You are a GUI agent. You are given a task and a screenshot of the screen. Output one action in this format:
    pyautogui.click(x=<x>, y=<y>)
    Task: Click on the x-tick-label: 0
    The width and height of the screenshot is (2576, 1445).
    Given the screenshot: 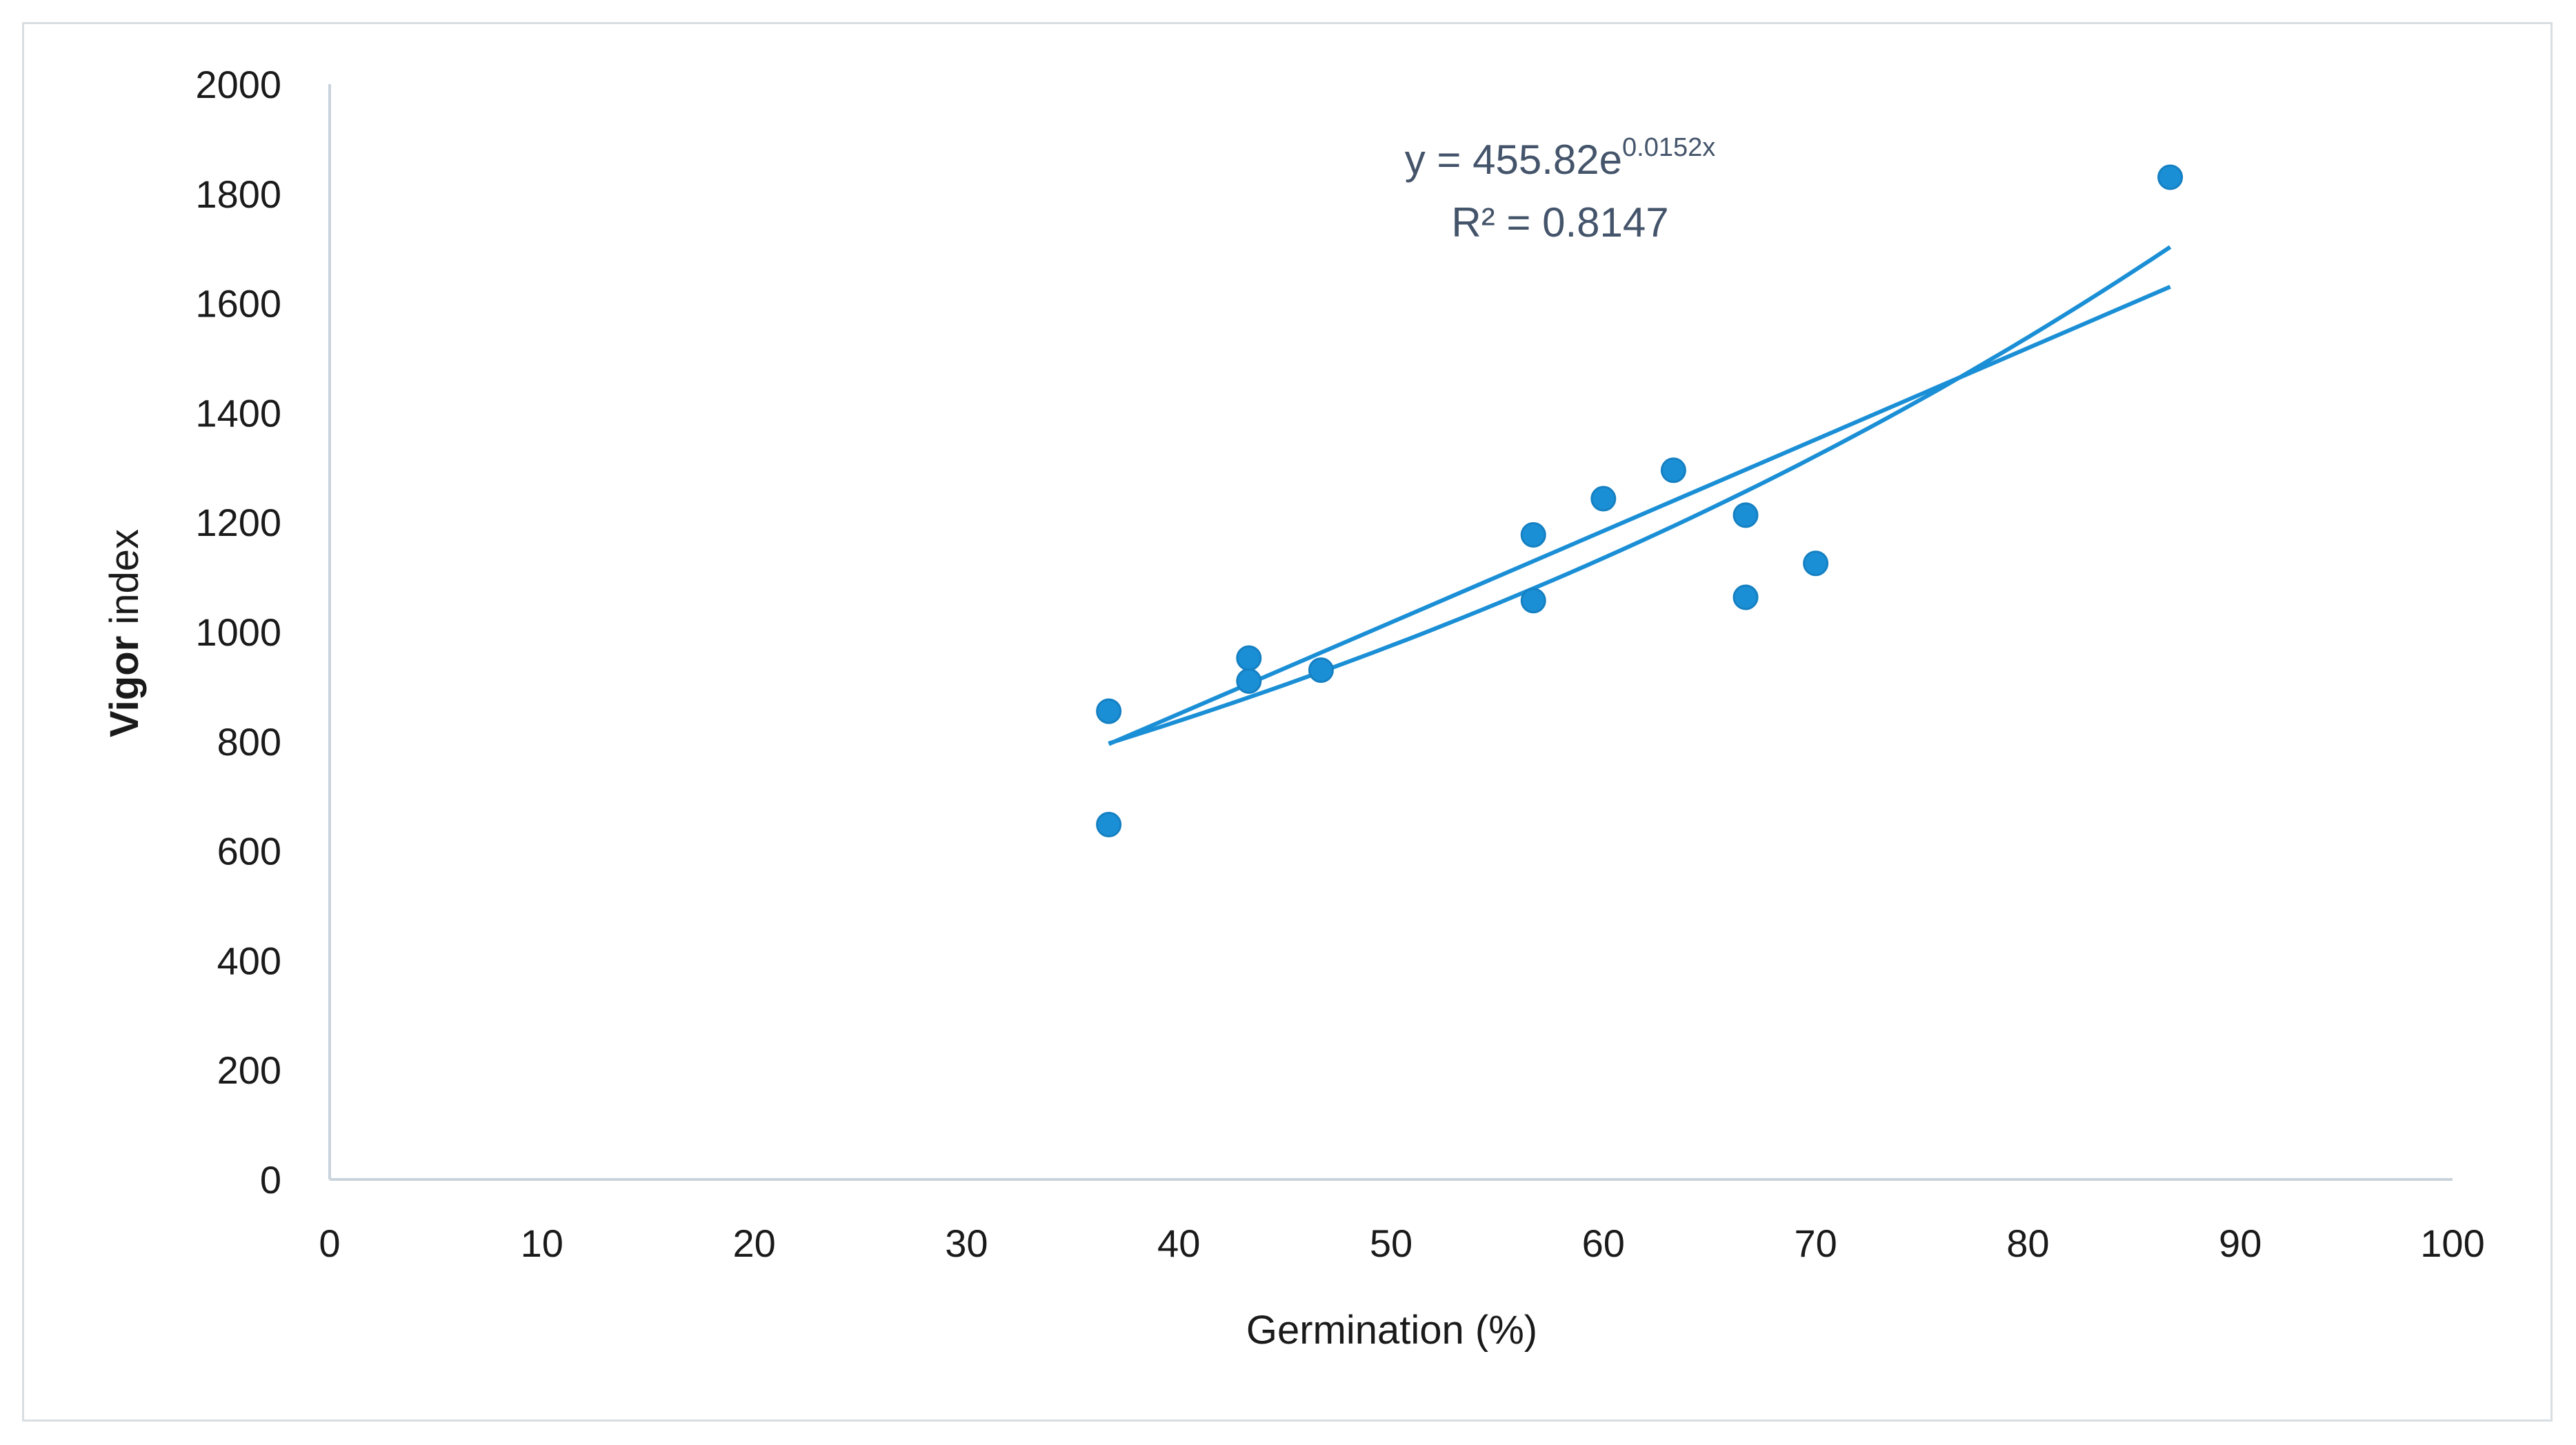 What is the action you would take?
    pyautogui.click(x=329, y=1243)
    